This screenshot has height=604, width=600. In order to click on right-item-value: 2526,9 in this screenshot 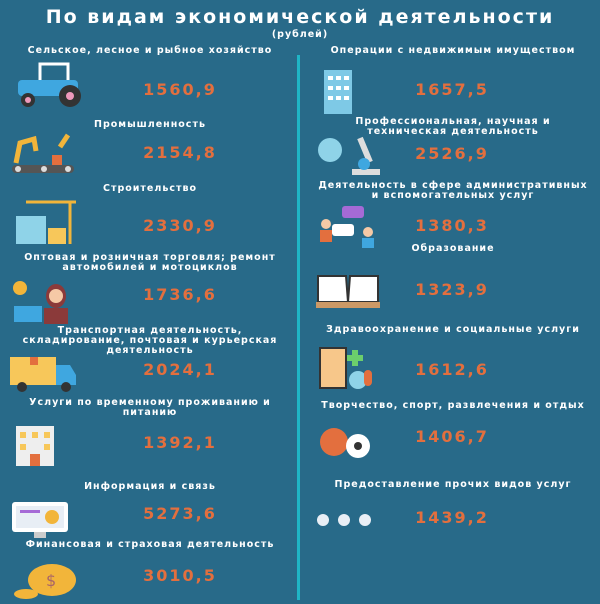, I will do `click(452, 153)`.